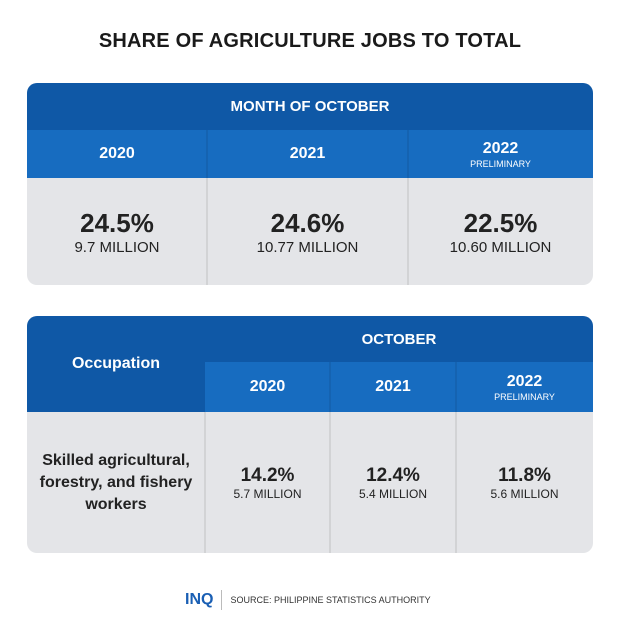 This screenshot has height=637, width=620. I want to click on jobs-count: 10.60 MILLION, so click(500, 247).